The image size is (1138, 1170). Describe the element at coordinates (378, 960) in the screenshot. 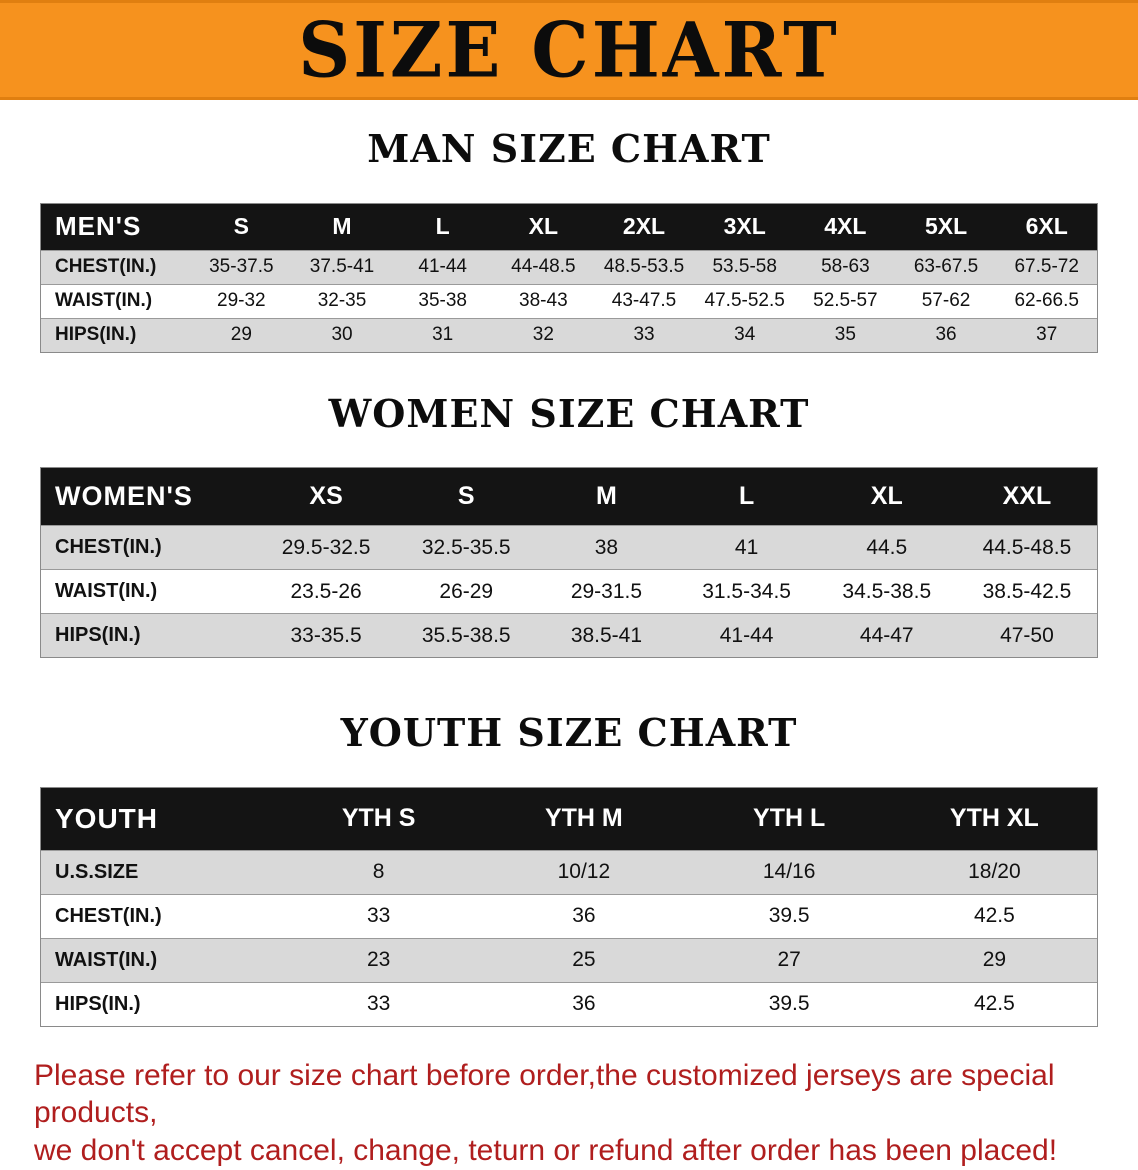

I see `youth-cell-value: 23` at that location.